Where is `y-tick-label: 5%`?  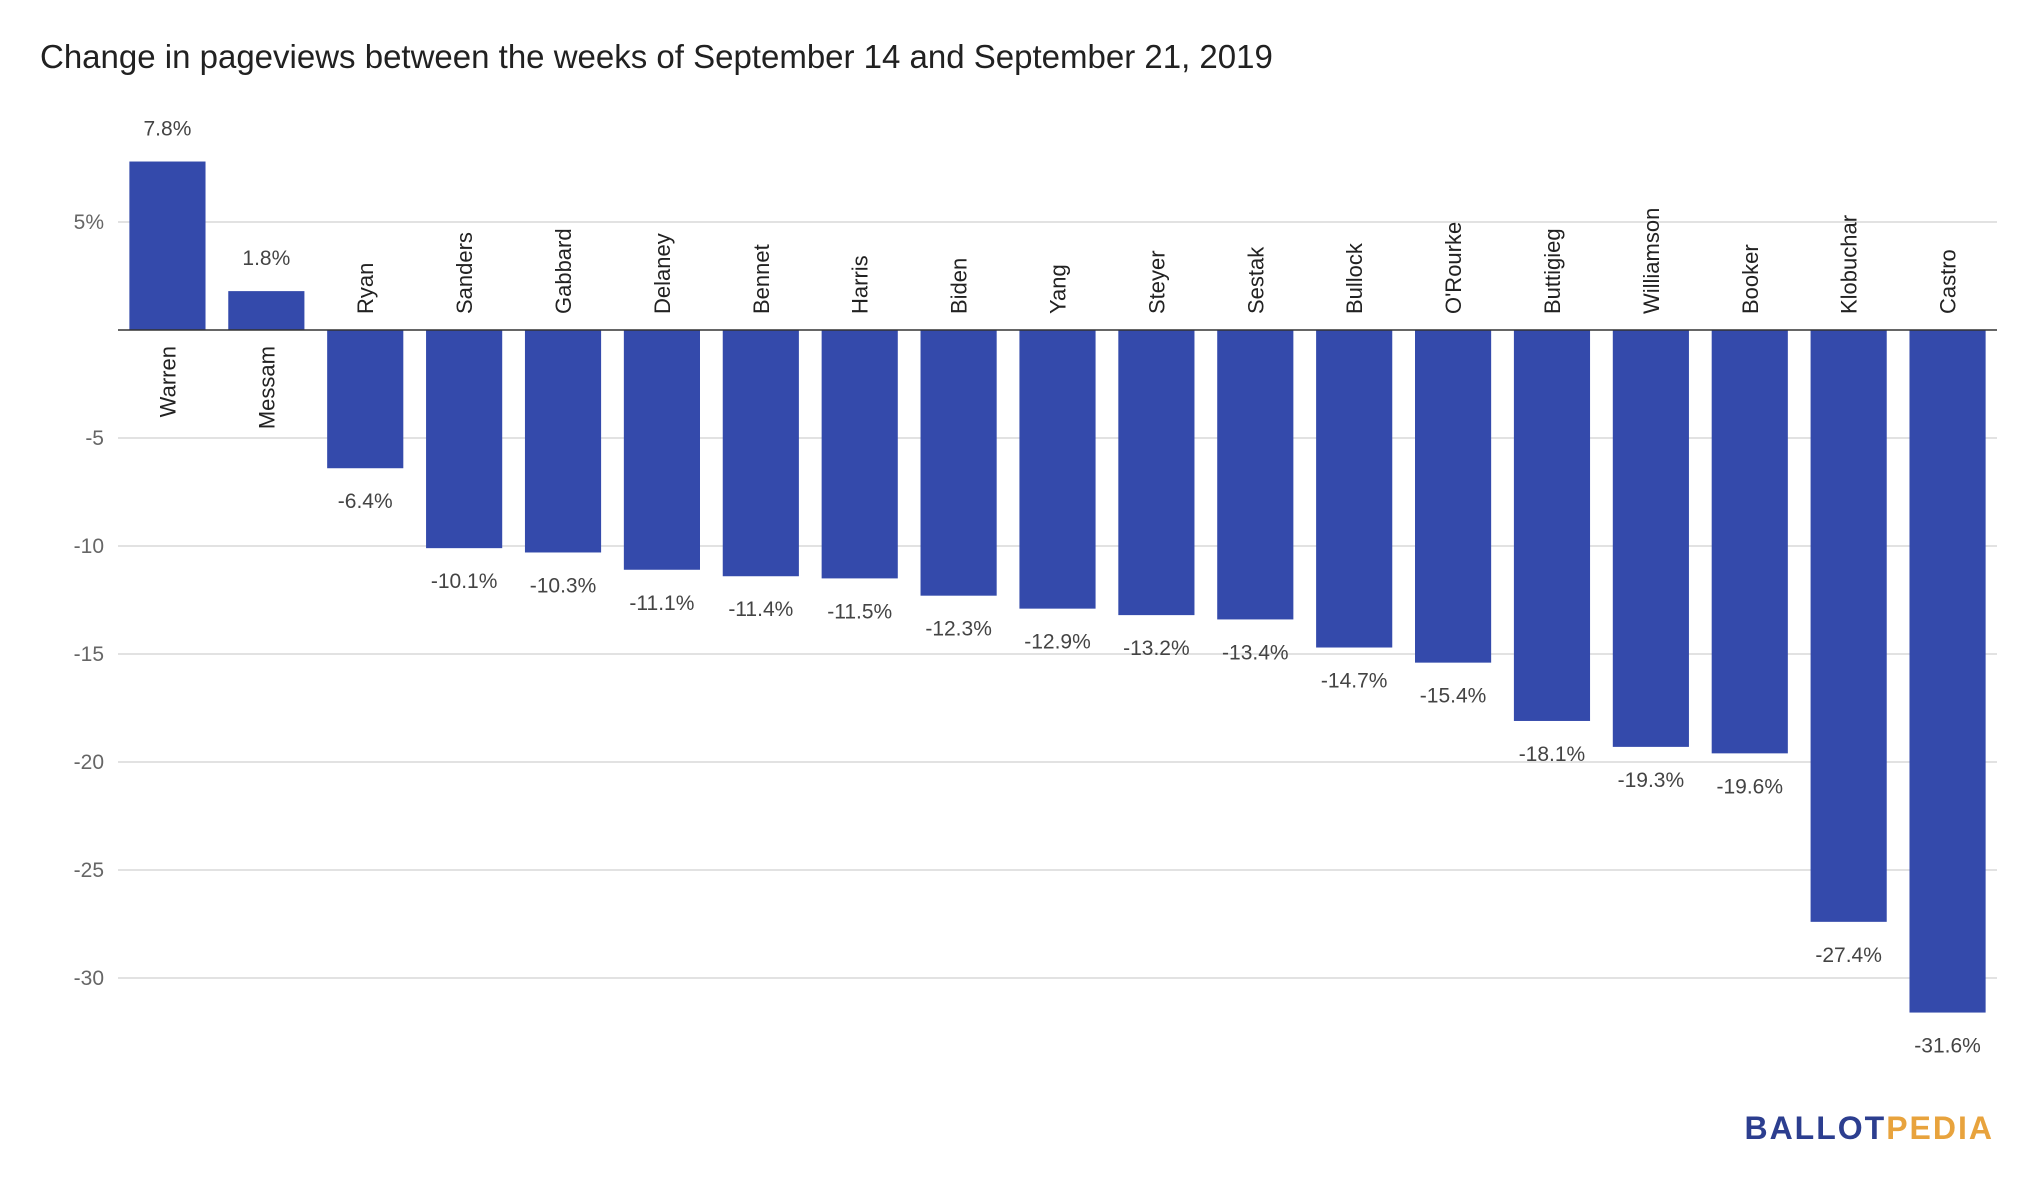 y-tick-label: 5% is located at coordinates (89, 222).